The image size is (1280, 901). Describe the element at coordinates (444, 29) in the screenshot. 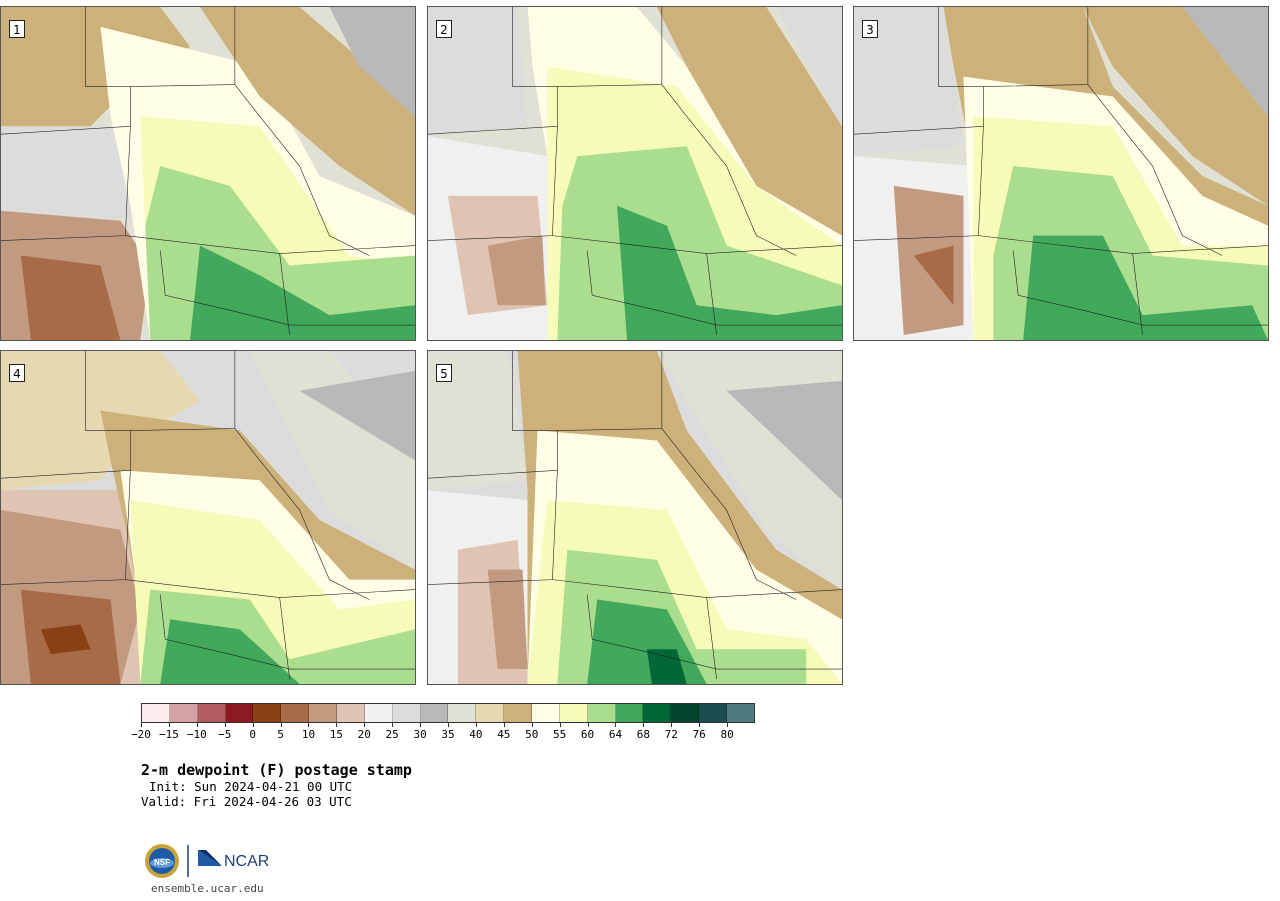

I see `panel-number-2: 2` at that location.